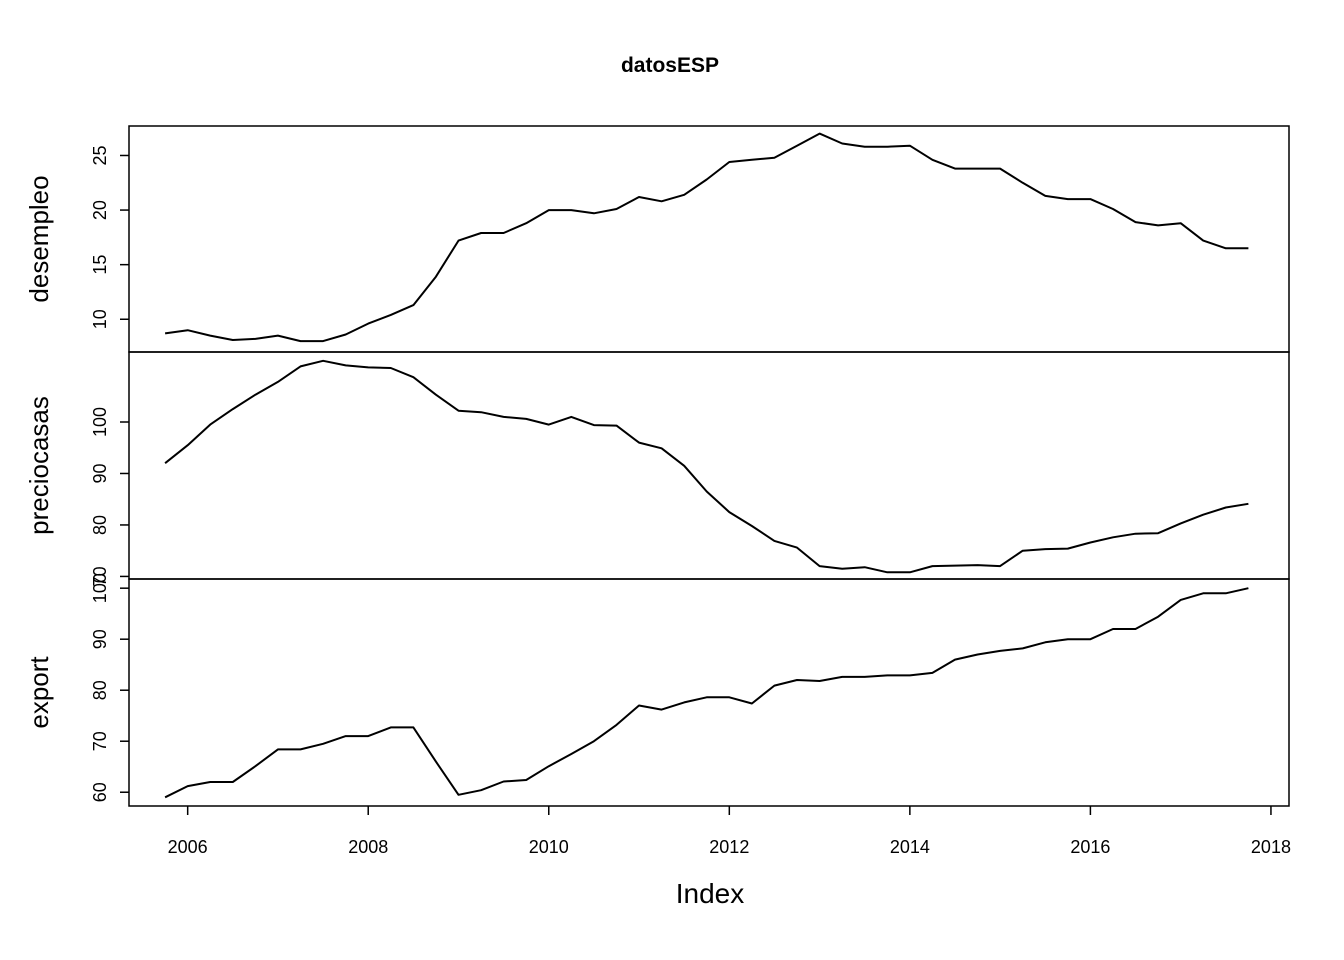  What do you see at coordinates (100, 741) in the screenshot?
I see `y-tick-label-export: 70` at bounding box center [100, 741].